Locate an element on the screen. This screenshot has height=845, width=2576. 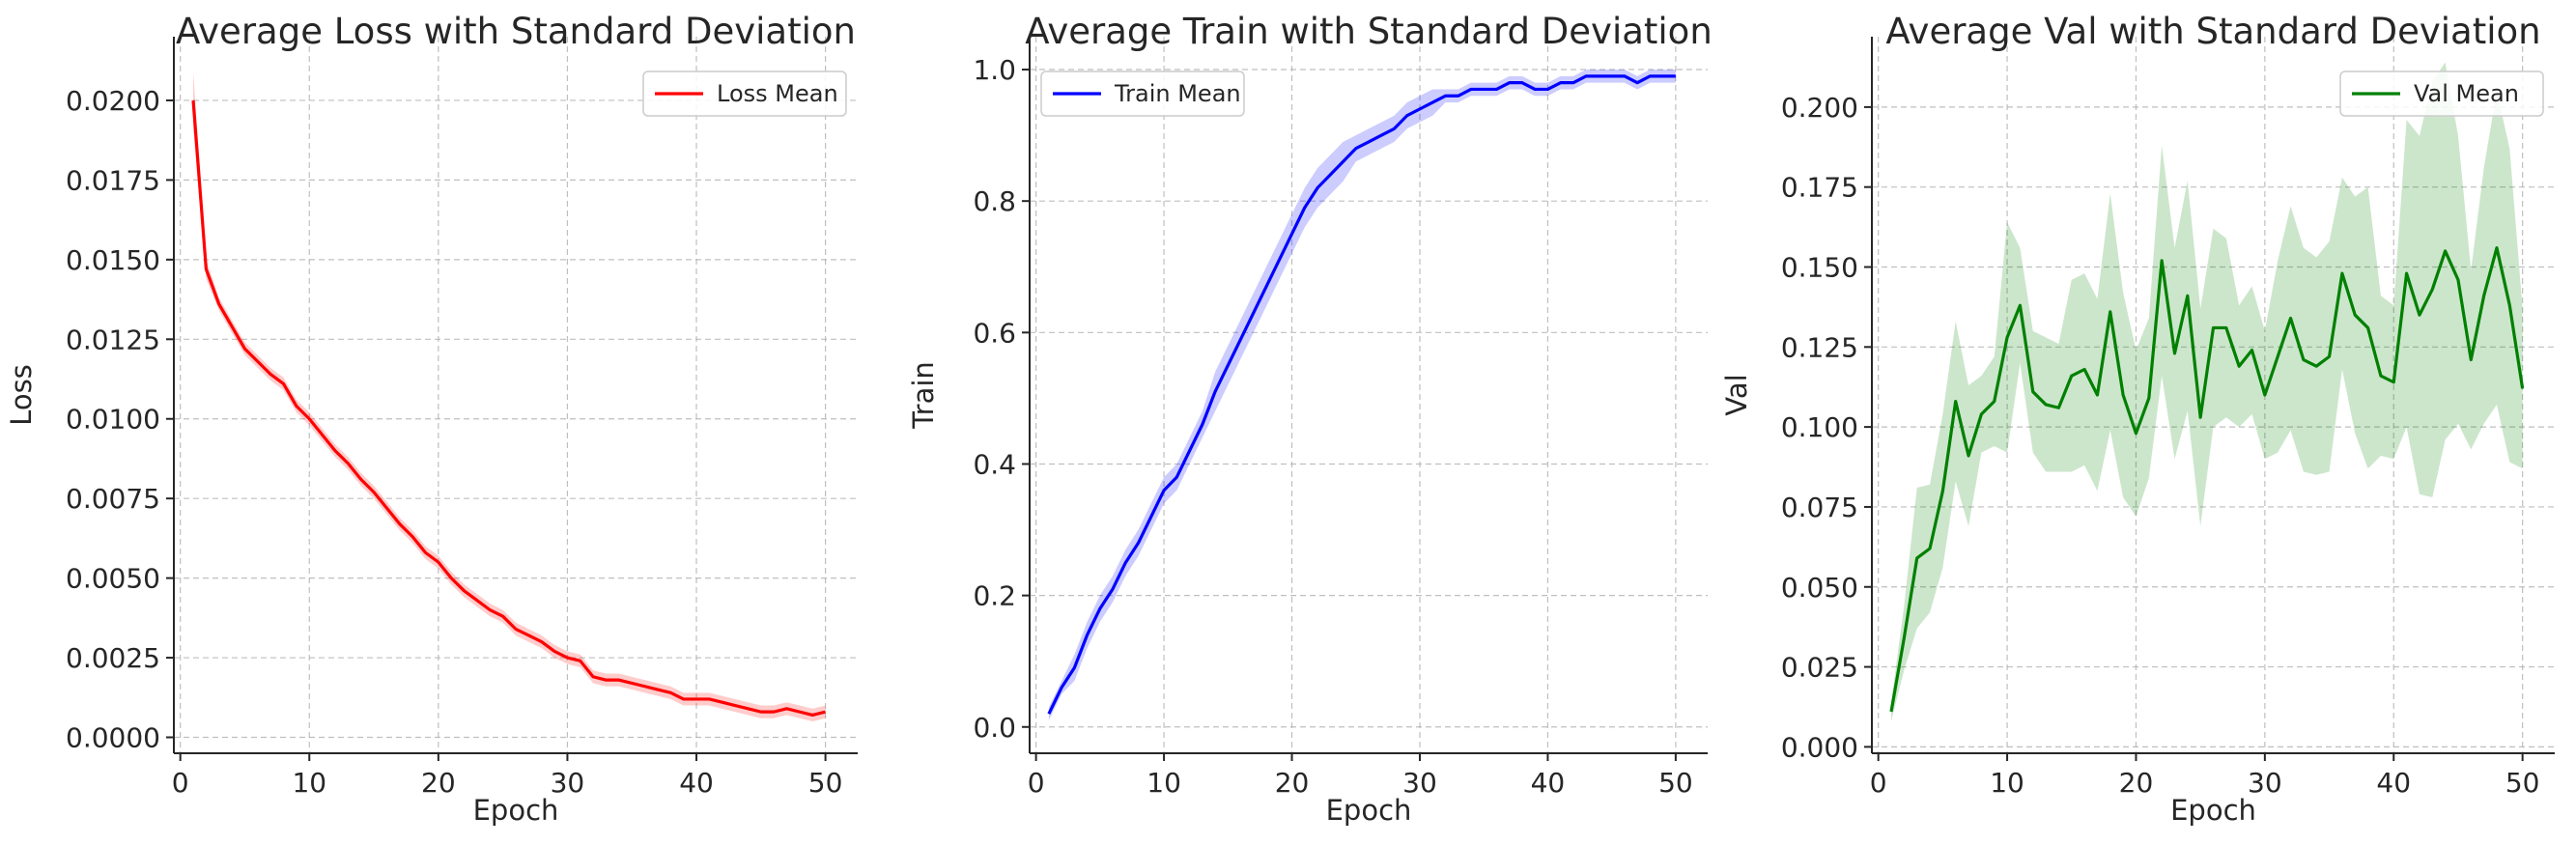
y-tick-label: 0.100 is located at coordinates (1819, 427).